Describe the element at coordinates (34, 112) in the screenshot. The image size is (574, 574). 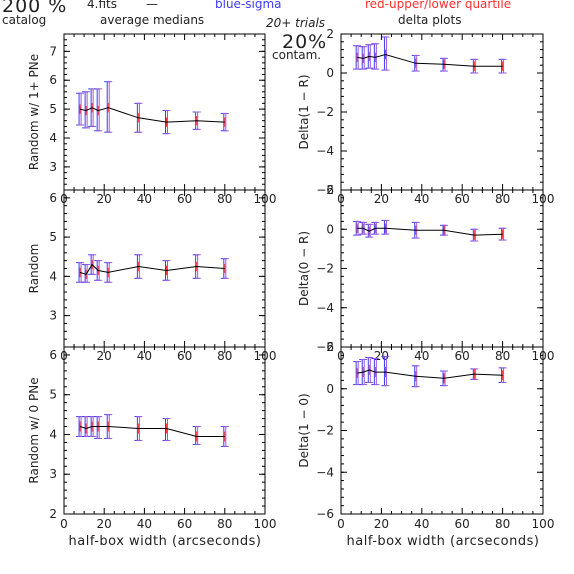
I see `y-axis-label: Random w/ 1+ PNe` at that location.